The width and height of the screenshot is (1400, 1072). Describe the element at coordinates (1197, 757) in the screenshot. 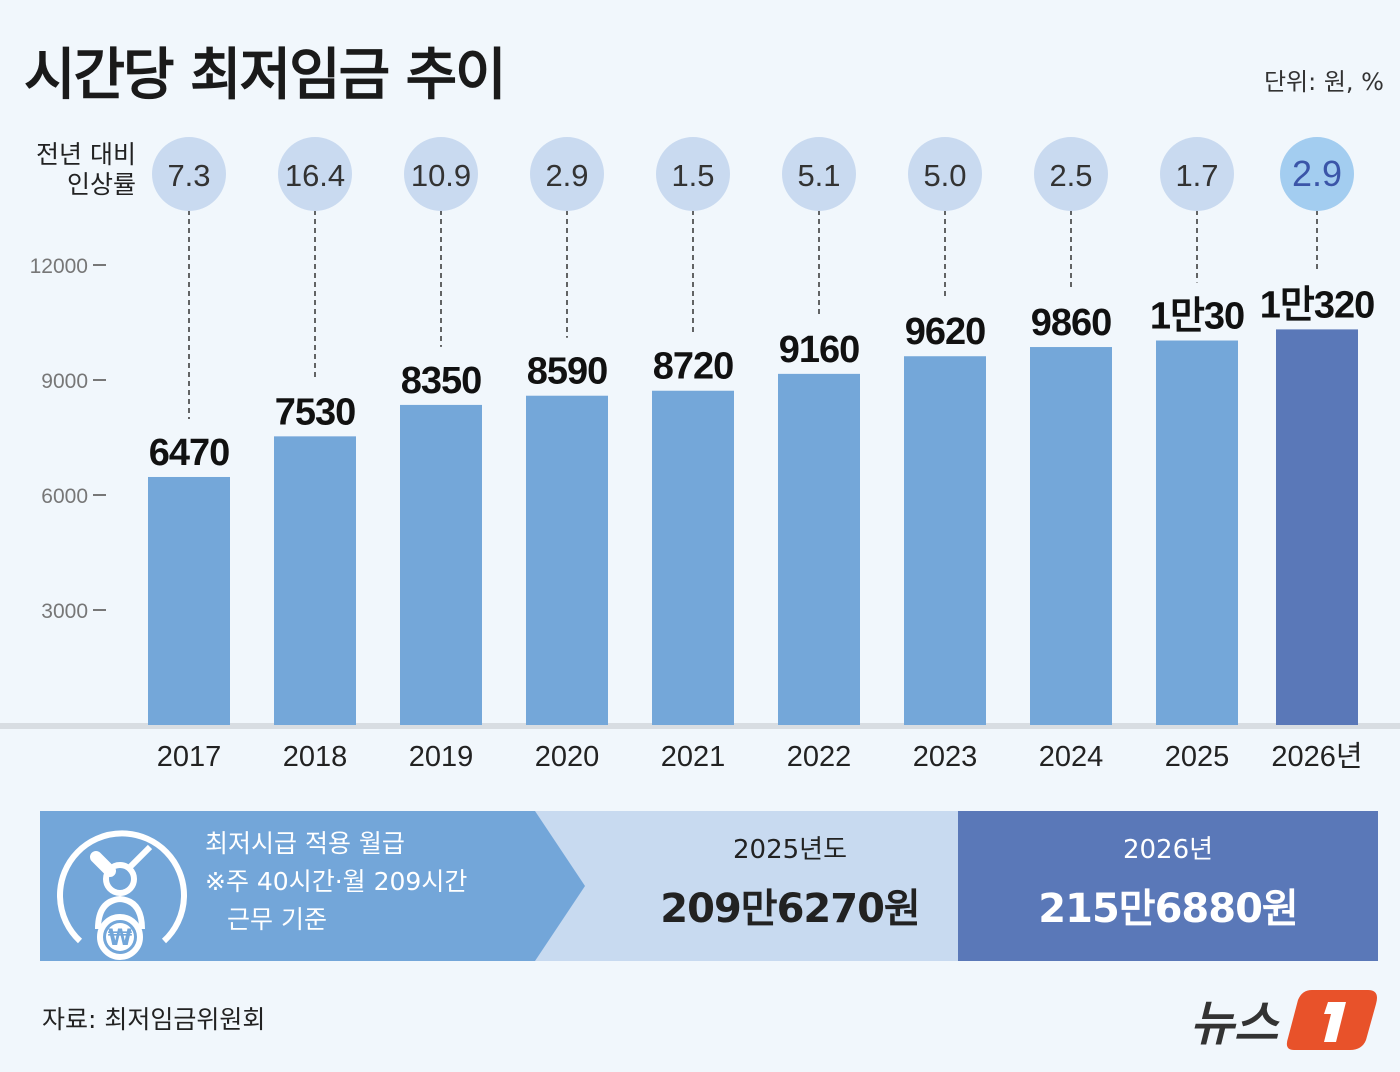

I see `x-tick-label: 2025` at that location.